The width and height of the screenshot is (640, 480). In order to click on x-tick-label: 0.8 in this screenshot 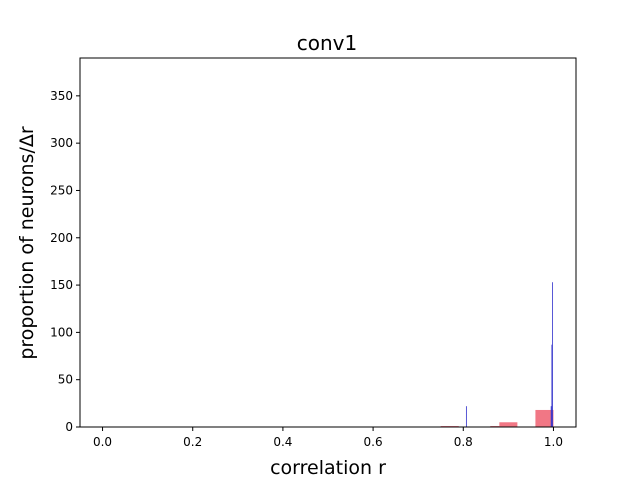, I will do `click(463, 442)`.